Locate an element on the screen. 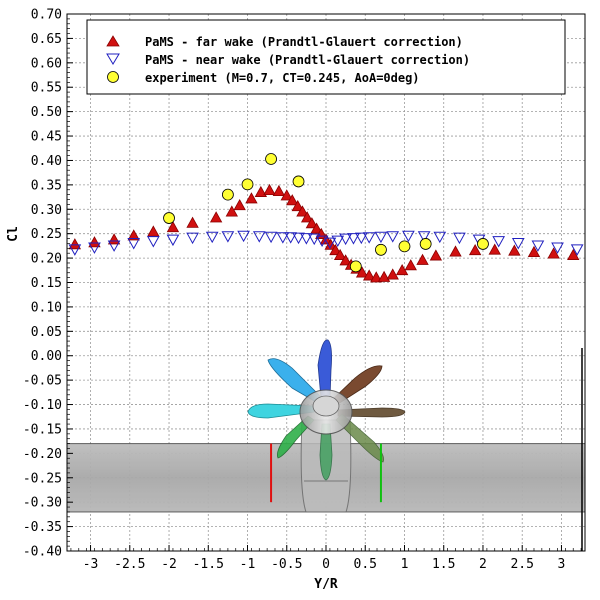  x-tick-label: -3 is located at coordinates (91, 564).